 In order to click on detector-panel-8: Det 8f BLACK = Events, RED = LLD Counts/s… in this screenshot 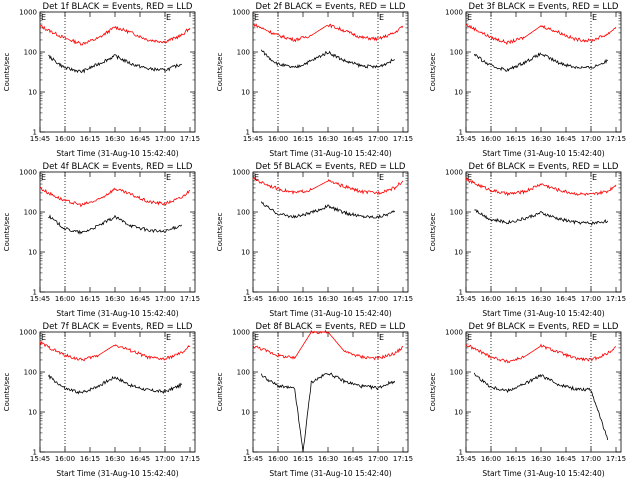, I will do `click(314, 400)`.